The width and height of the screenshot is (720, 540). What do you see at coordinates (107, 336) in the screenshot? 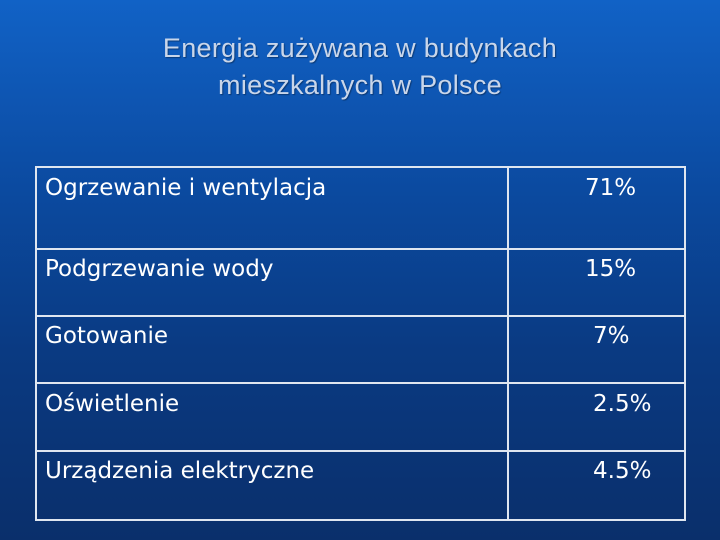
I see `table-row-label: Gotowanie` at bounding box center [107, 336].